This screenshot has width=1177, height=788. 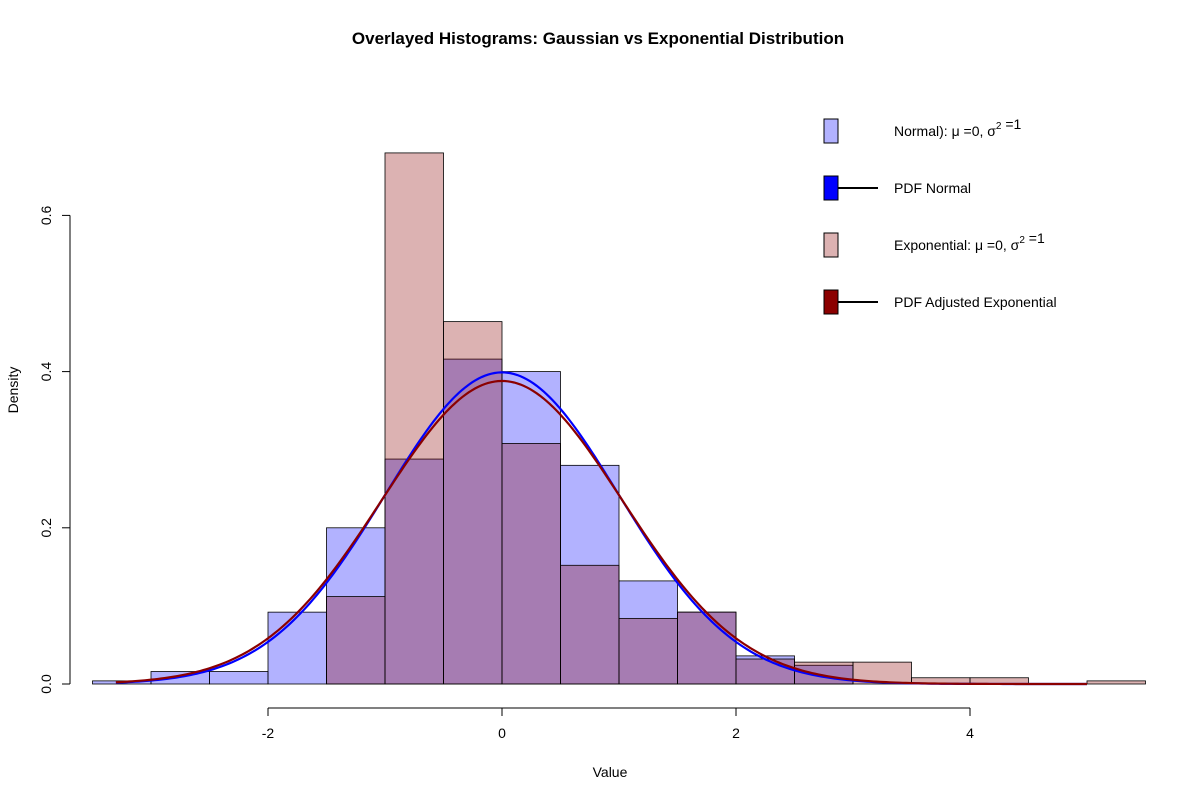 What do you see at coordinates (610, 772) in the screenshot?
I see `x-axis-label: Value` at bounding box center [610, 772].